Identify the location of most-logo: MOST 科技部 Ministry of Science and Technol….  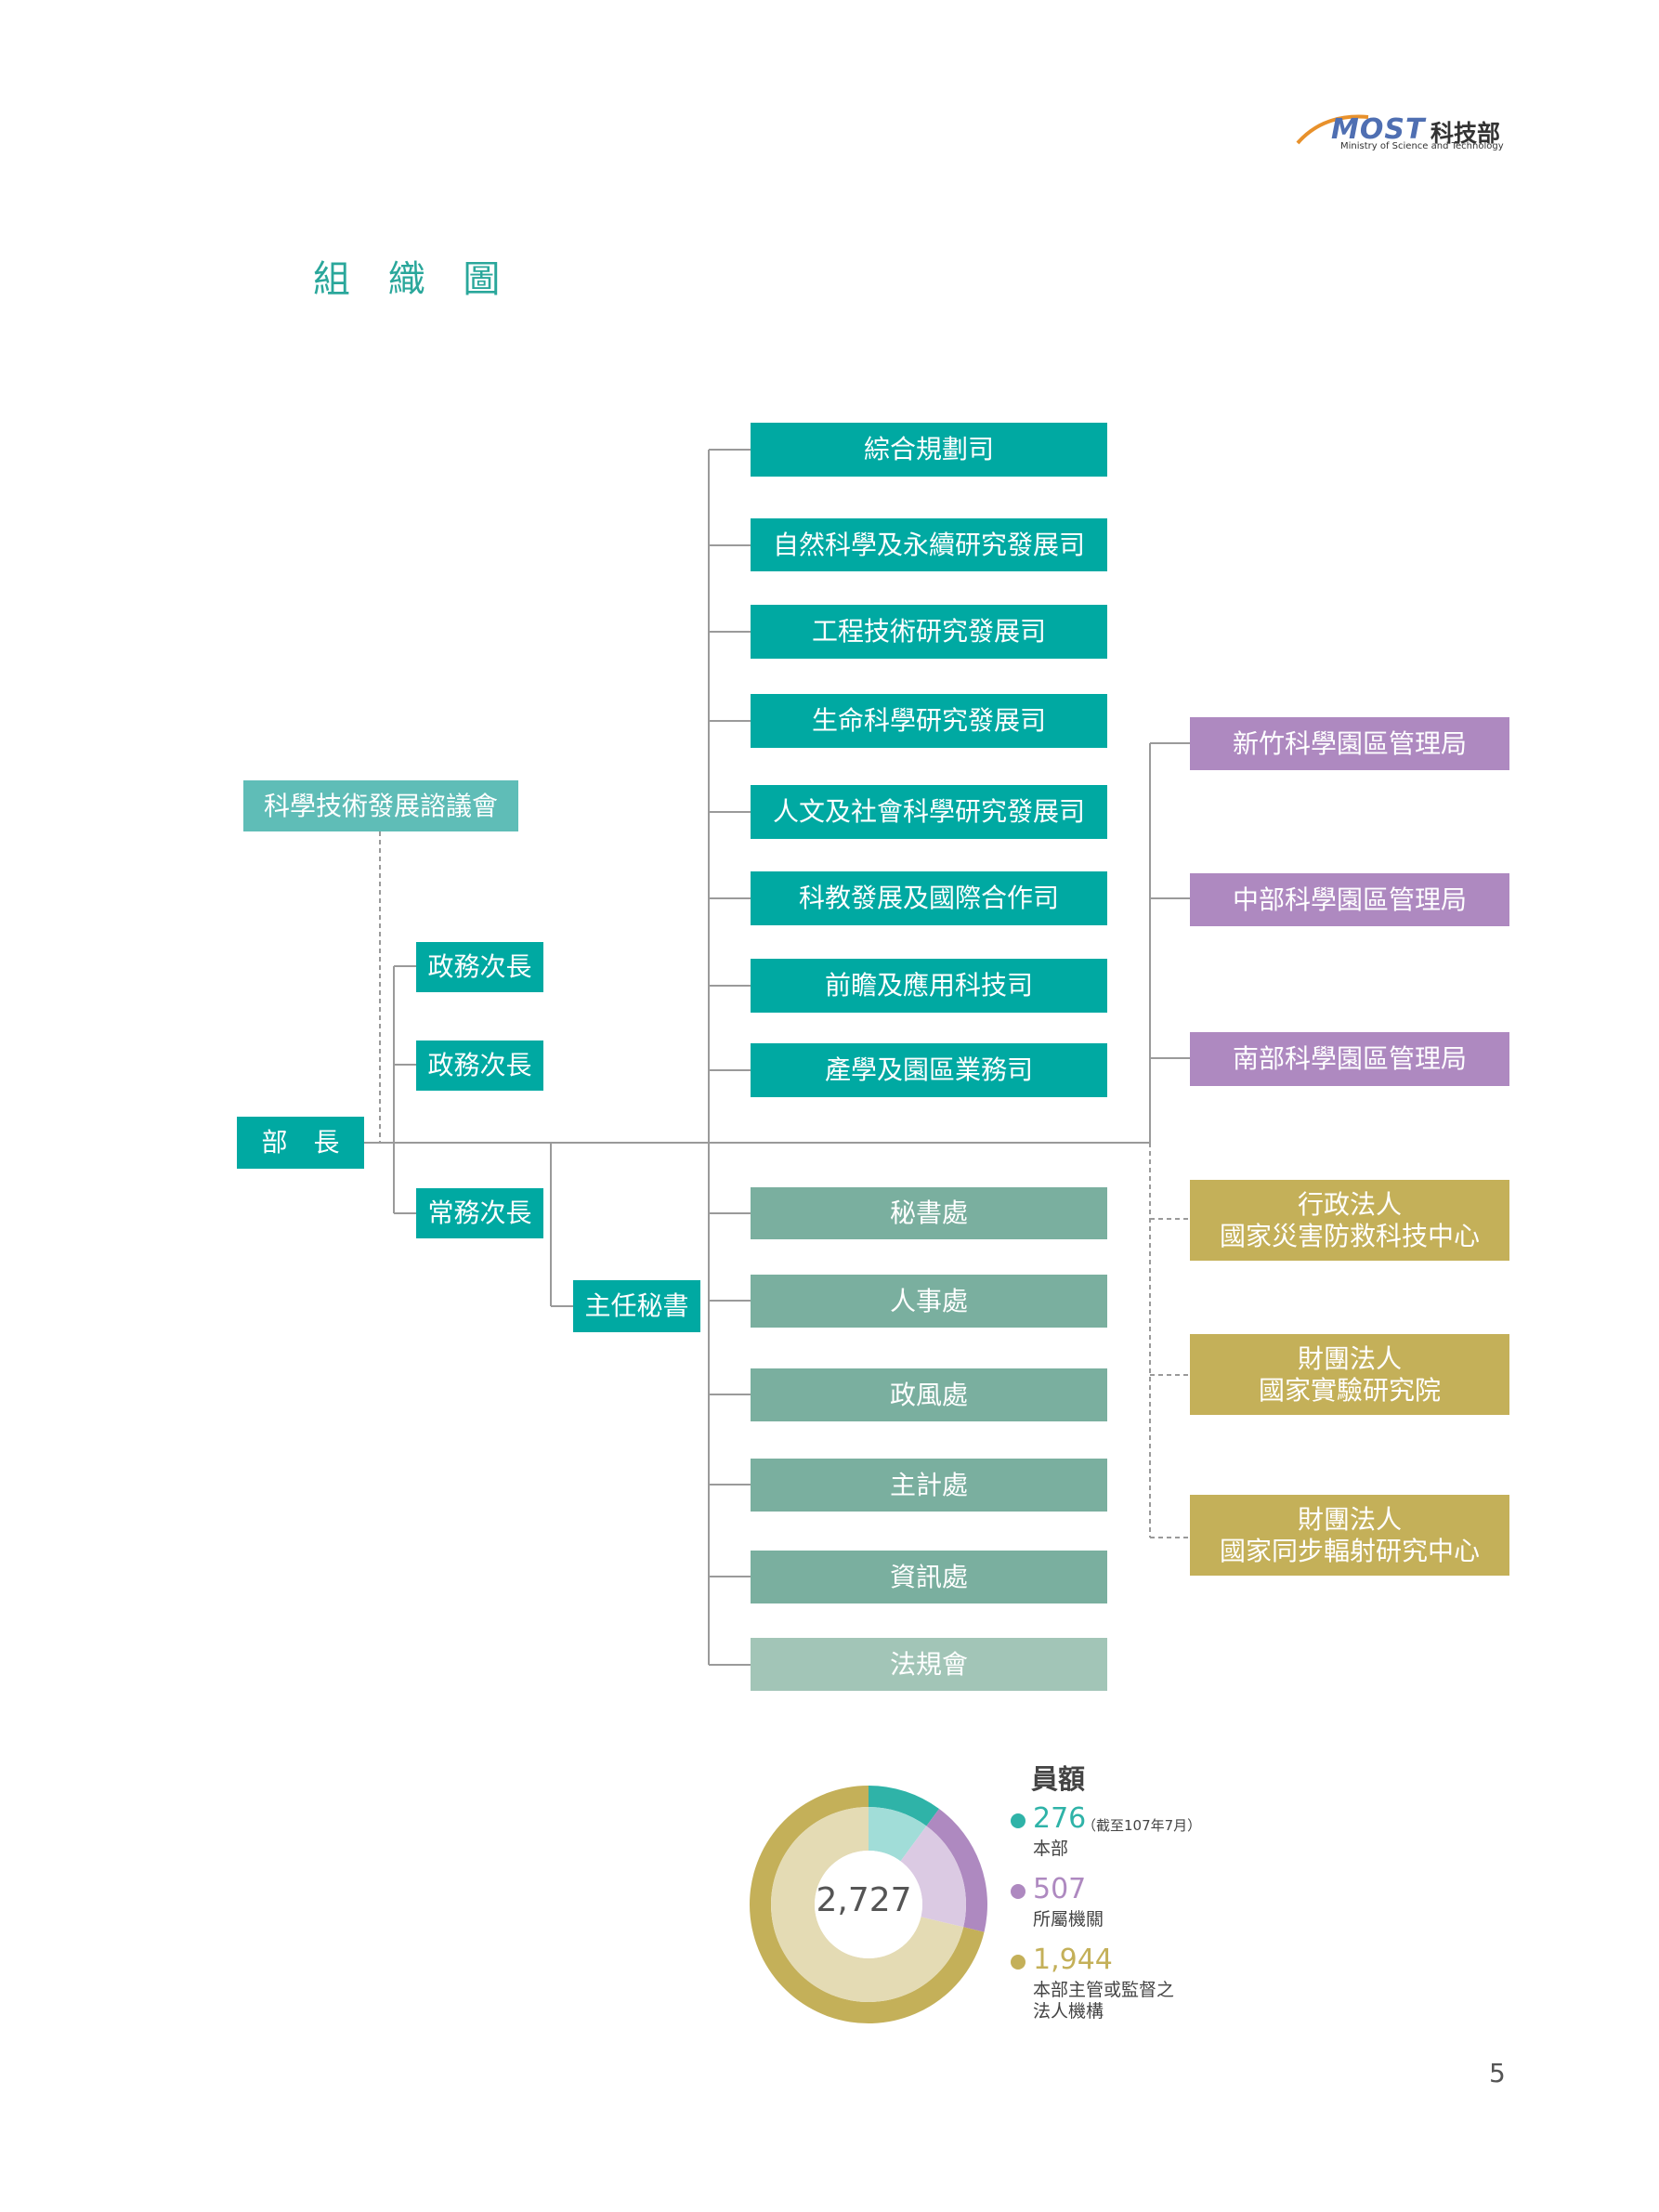
(1402, 133).